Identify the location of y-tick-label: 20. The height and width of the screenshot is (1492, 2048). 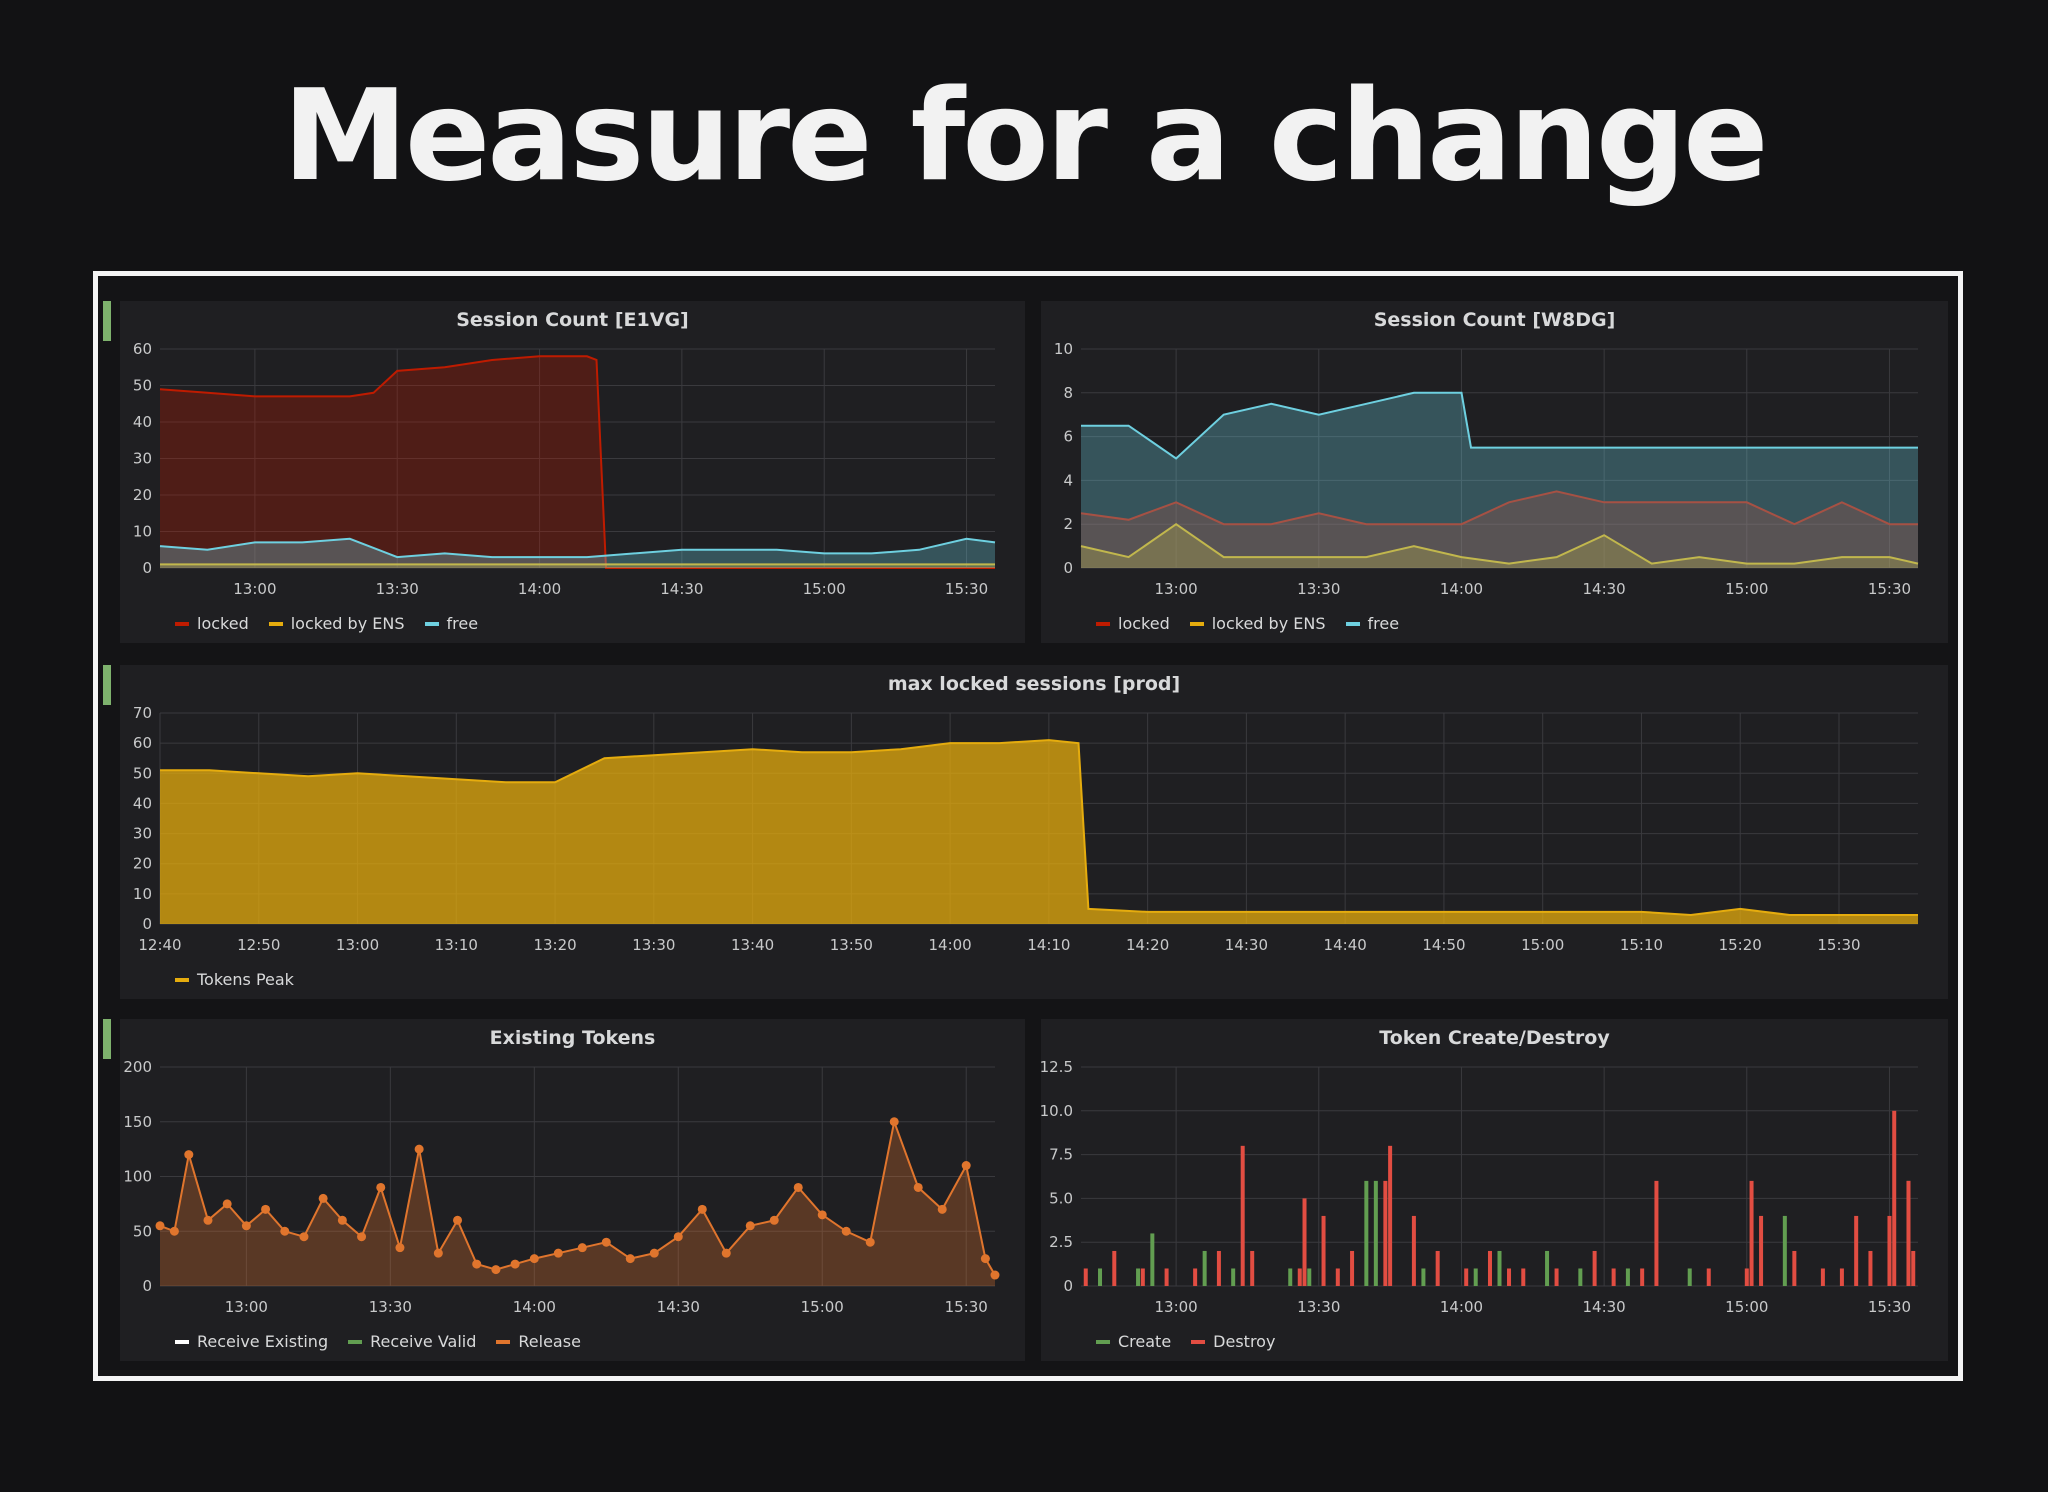
(142, 864).